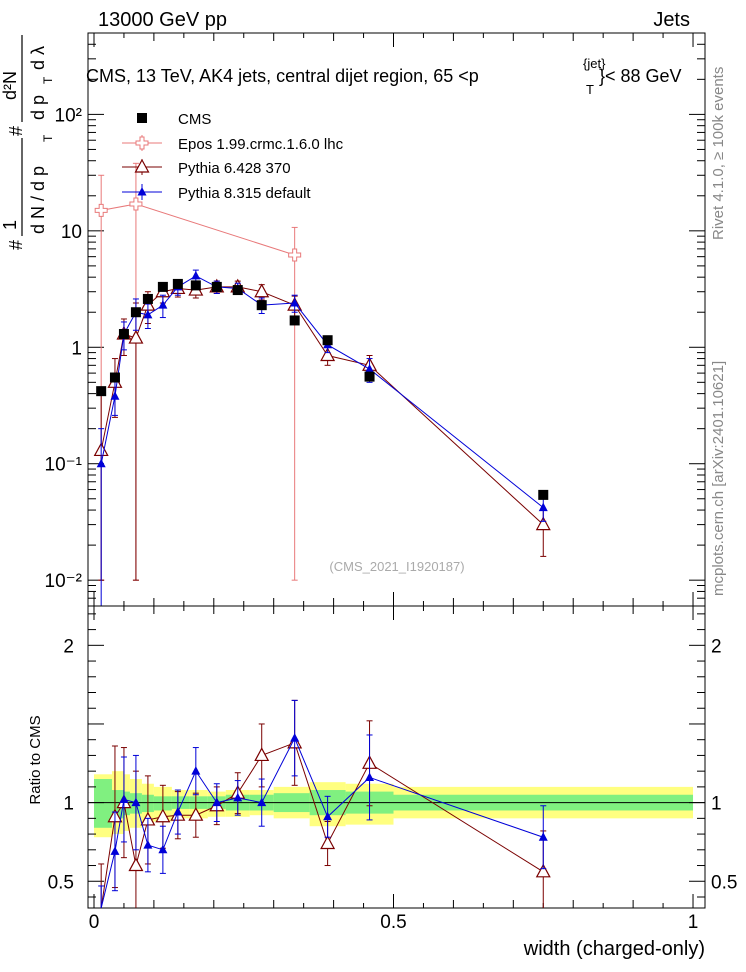  I want to click on y-title-dp: d p, so click(38, 107).